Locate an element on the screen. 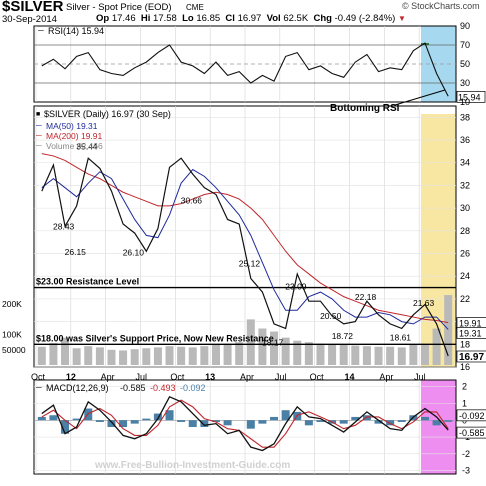 The width and height of the screenshot is (486, 486). price-label: 18.72 is located at coordinates (343, 336).